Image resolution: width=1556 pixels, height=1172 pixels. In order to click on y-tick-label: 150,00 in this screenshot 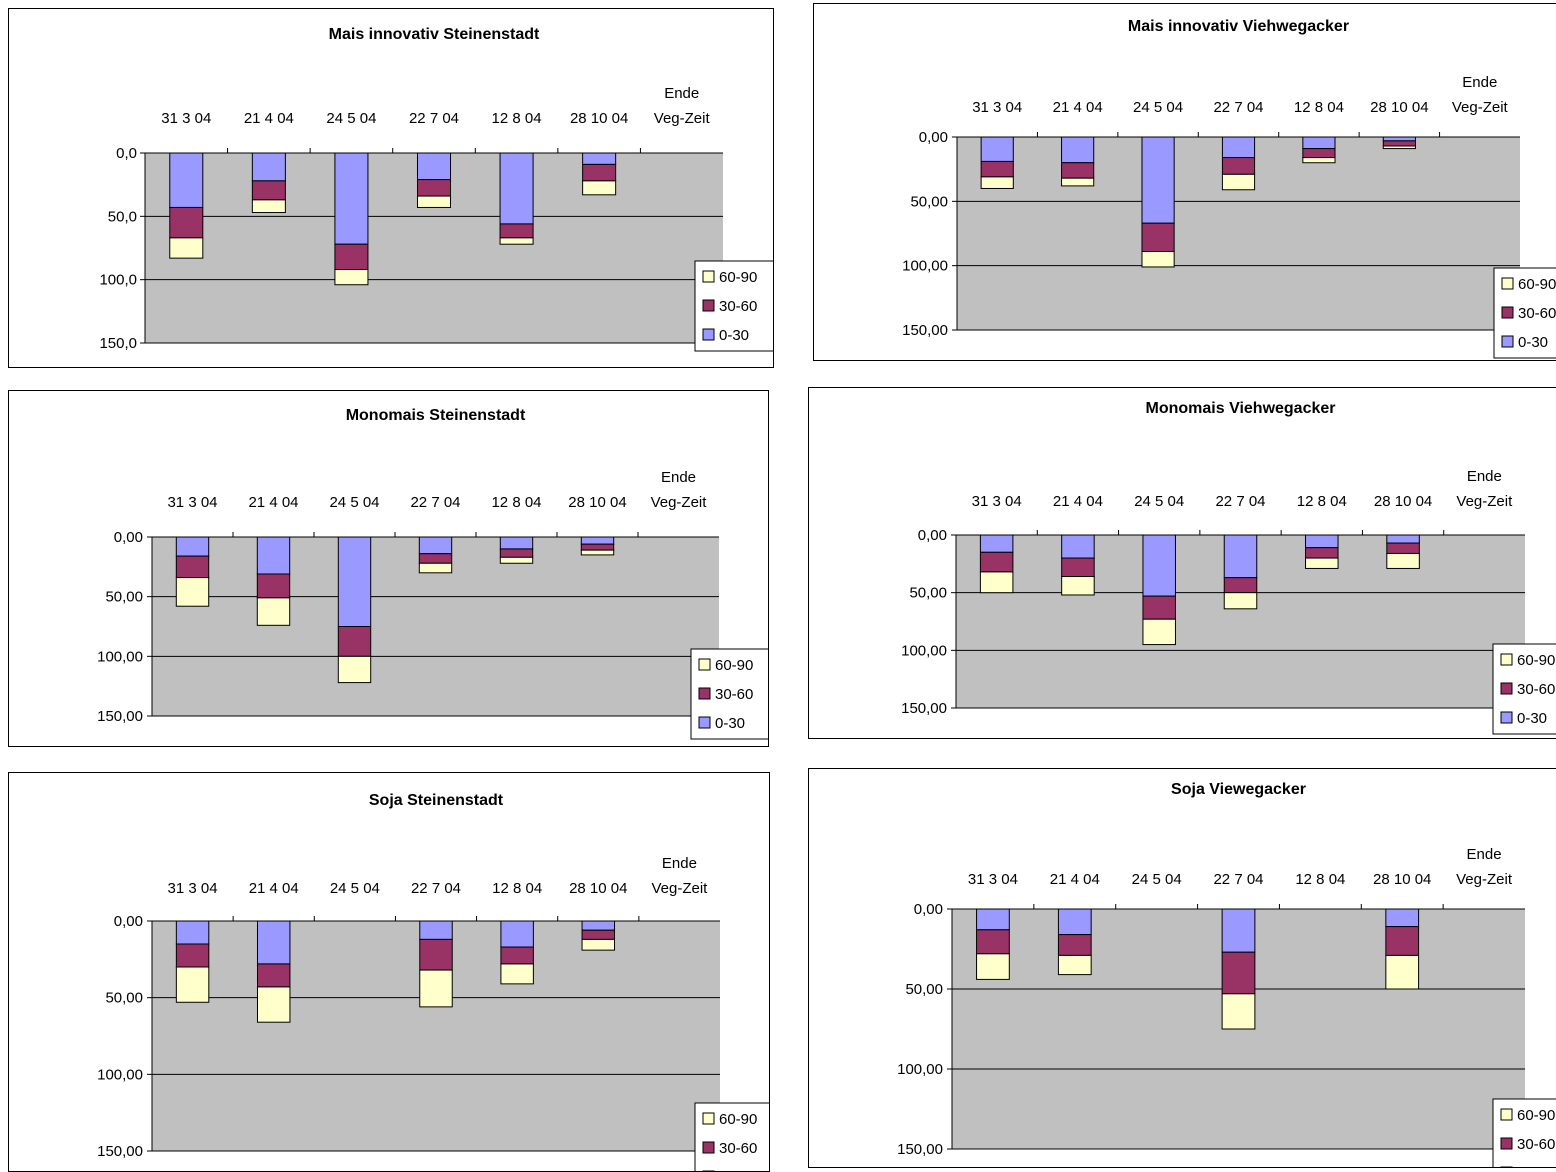, I will do `click(120, 1151)`.